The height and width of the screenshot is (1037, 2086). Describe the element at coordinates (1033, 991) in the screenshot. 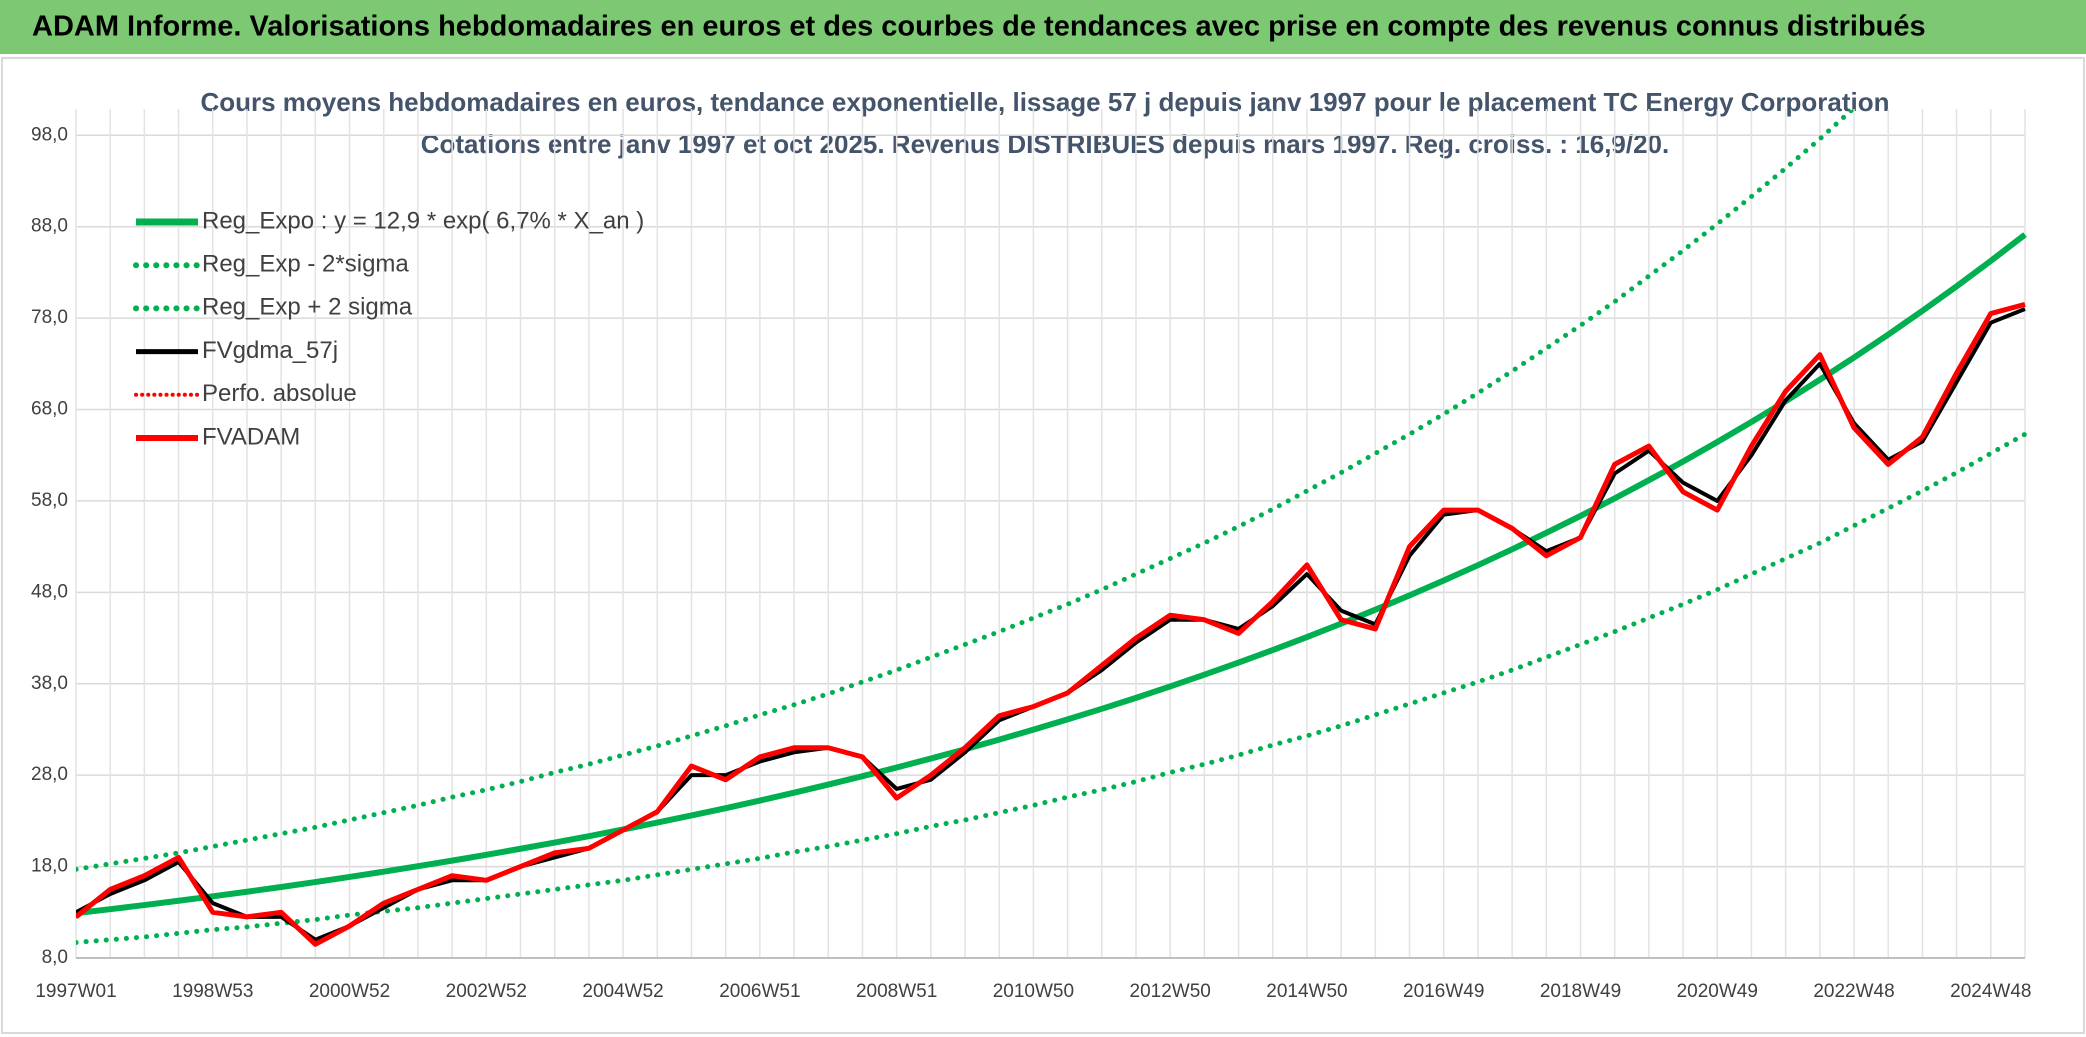

I see `x-tick-label: 2010W50` at that location.